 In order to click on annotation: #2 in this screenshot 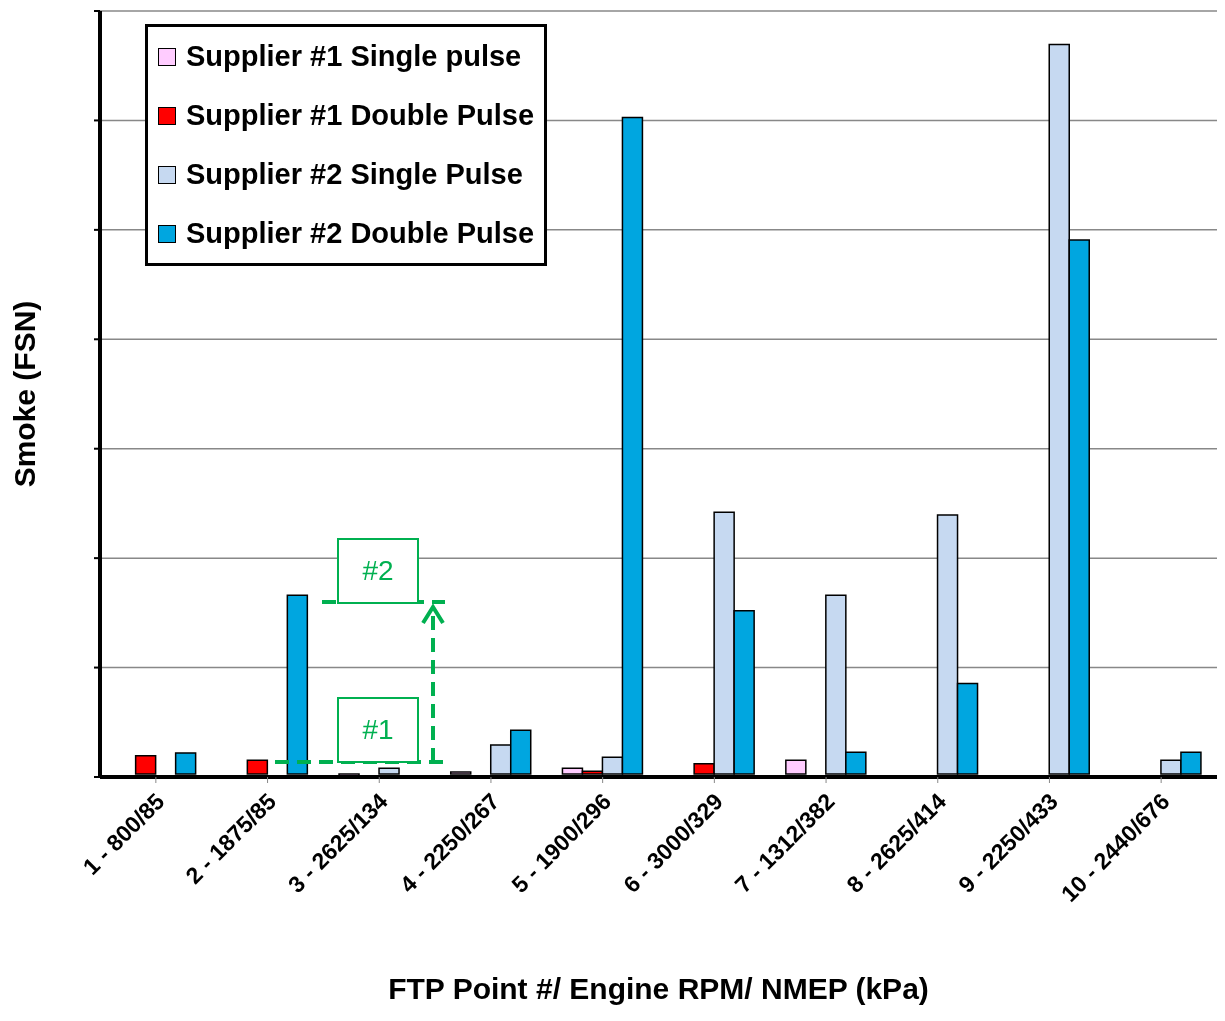, I will do `click(378, 571)`.